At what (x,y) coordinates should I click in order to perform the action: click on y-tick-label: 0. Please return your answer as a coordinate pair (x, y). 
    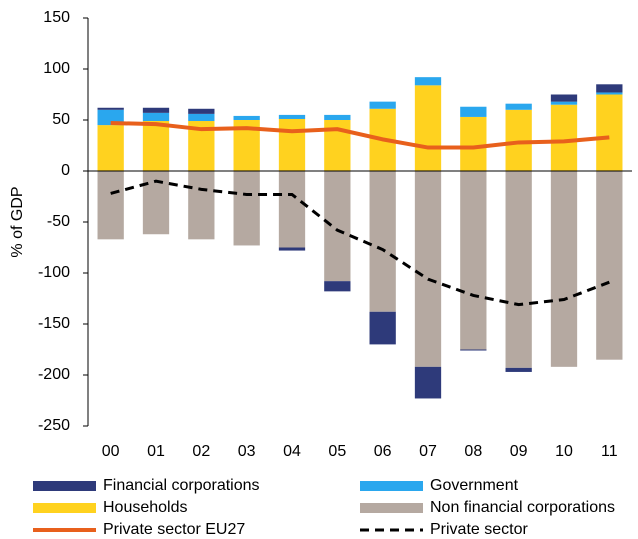
    Looking at the image, I should click on (65, 170).